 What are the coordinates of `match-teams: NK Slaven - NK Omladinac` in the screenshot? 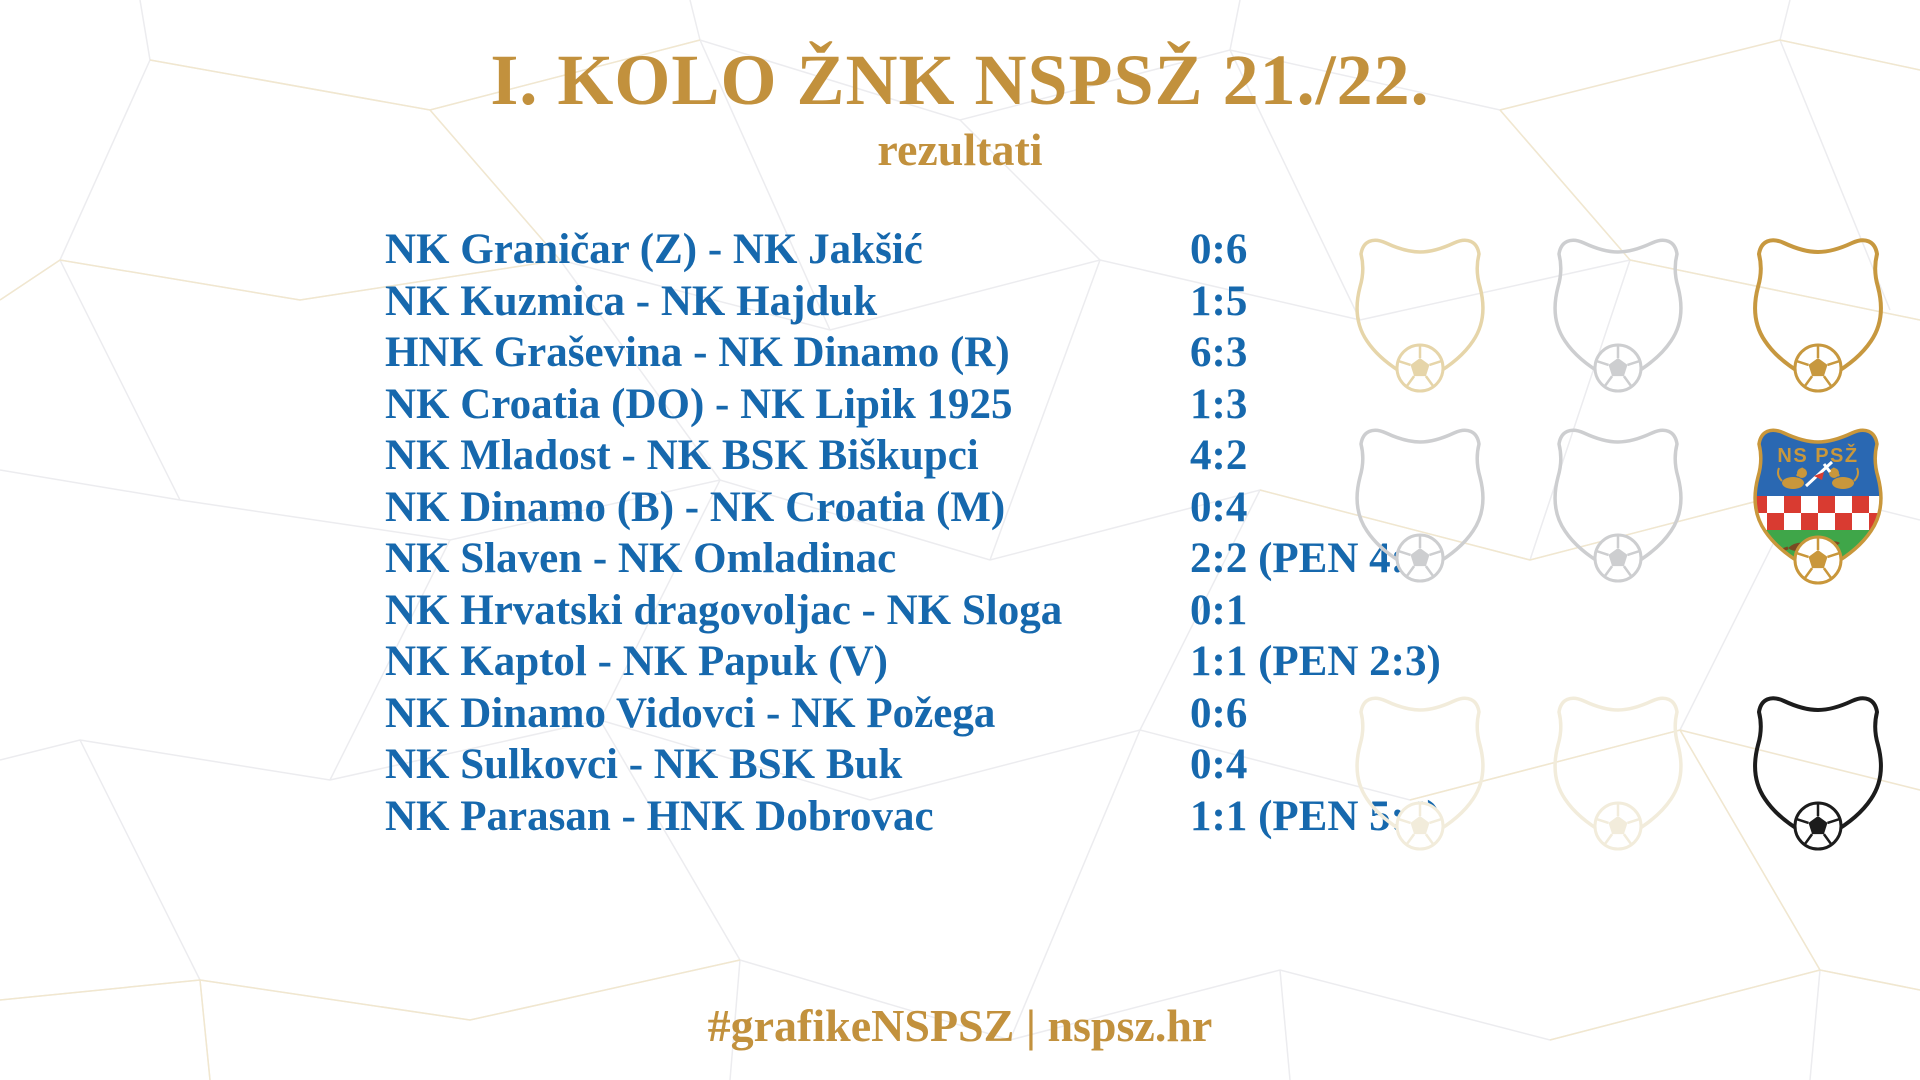 It's located at (641, 558).